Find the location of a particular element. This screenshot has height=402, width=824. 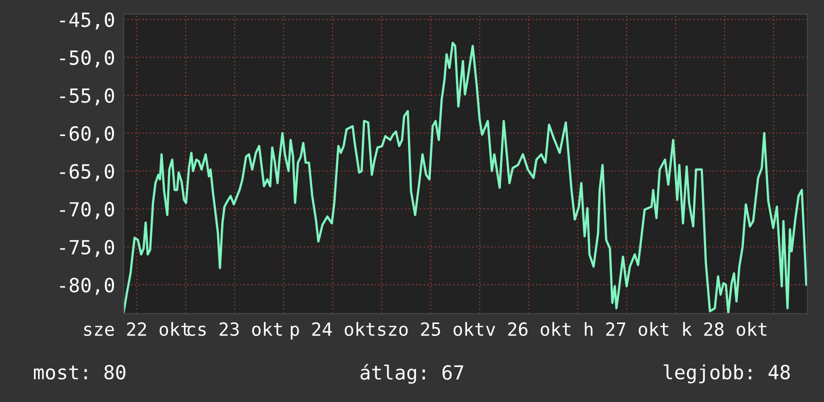

x-tick-label: cs 23 okt is located at coordinates (234, 329).